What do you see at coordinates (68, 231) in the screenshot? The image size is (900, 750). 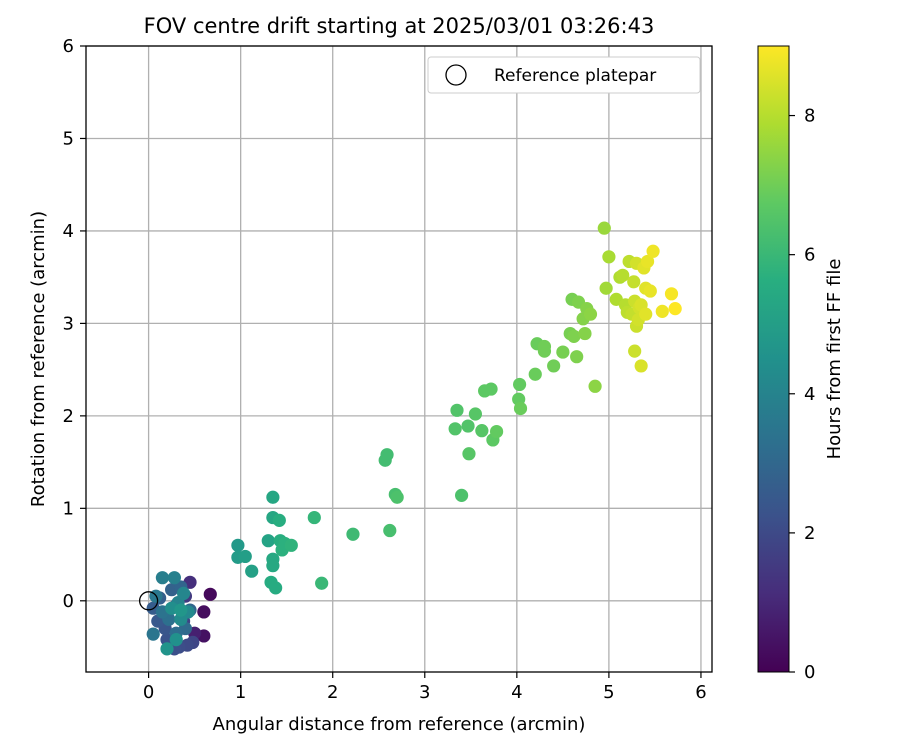 I see `y-tick-label: 4` at bounding box center [68, 231].